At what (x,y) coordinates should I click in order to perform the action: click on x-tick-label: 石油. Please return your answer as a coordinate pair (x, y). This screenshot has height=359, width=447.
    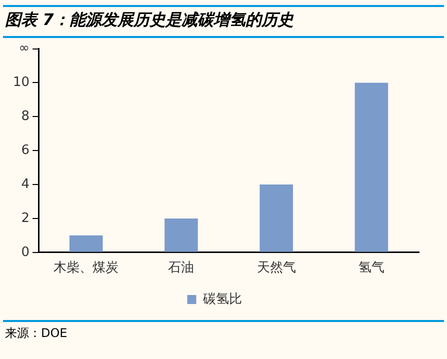
    Looking at the image, I should click on (181, 268).